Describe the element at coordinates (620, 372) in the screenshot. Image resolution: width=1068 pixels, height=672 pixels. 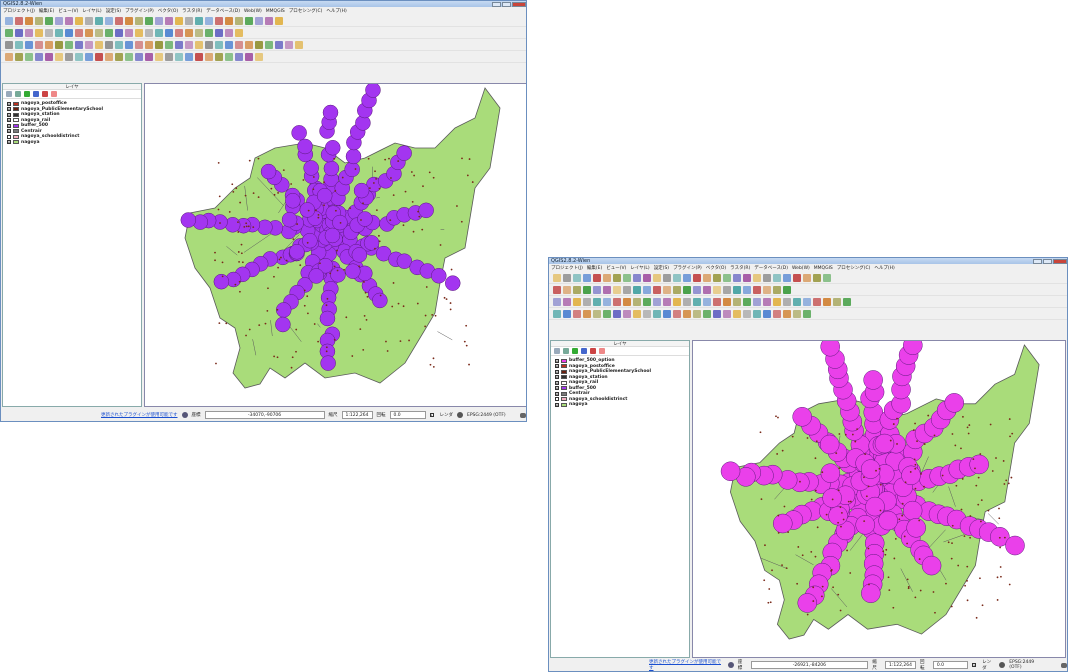
I see `layer-item: x nagoya_PublicElementarySchool` at that location.